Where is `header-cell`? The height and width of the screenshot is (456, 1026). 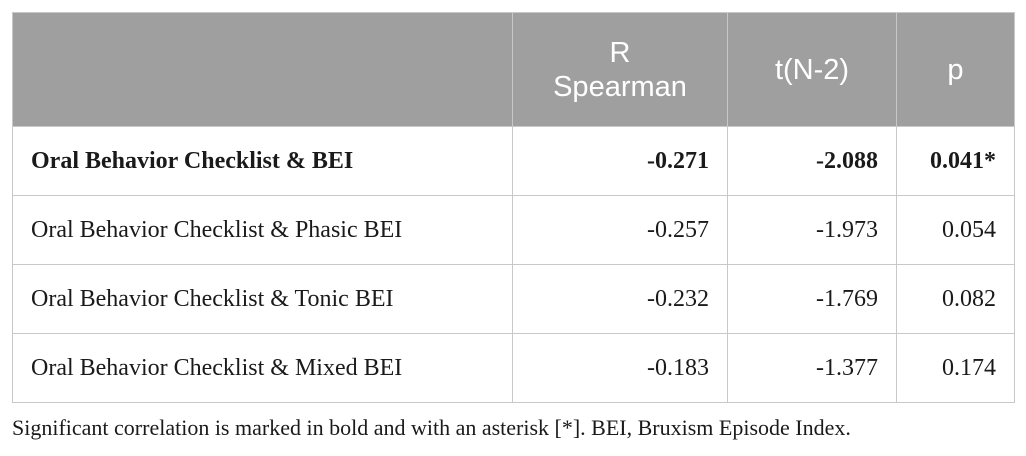 header-cell is located at coordinates (262, 69).